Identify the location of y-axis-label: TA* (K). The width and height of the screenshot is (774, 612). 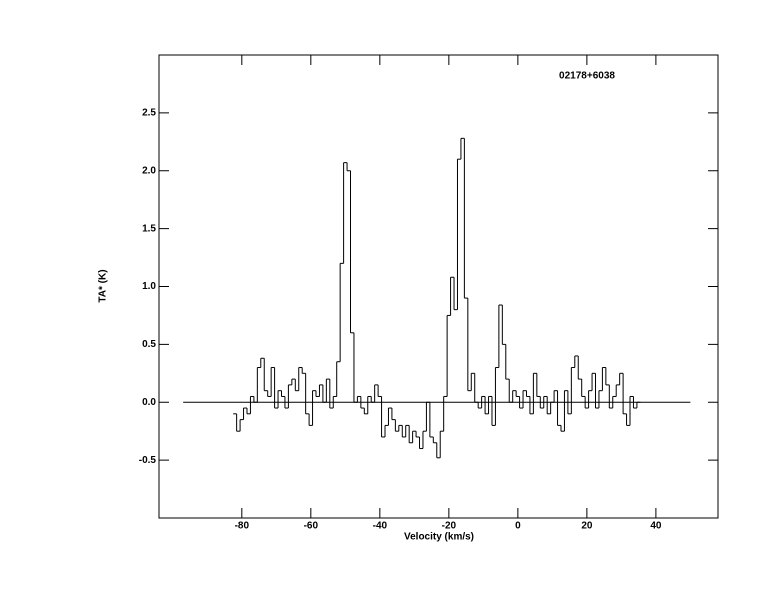
(103, 285).